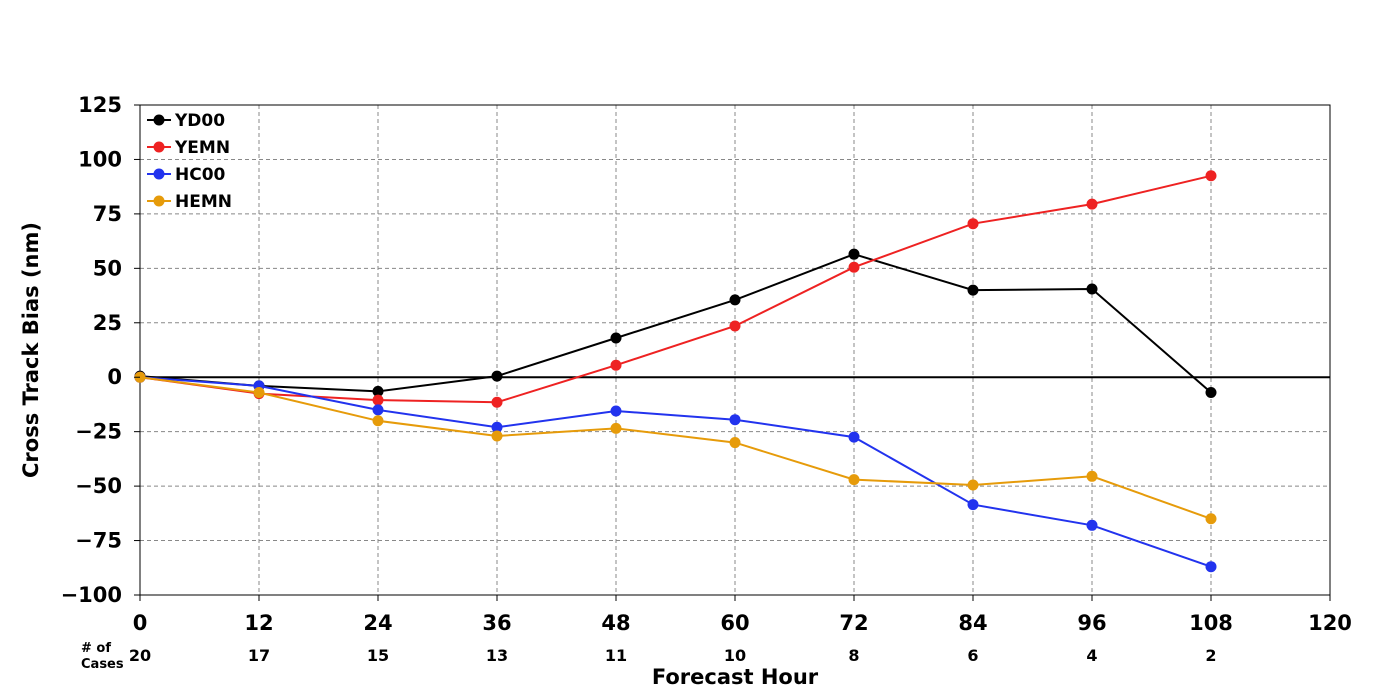  I want to click on x-tick-label: 120, so click(1330, 623).